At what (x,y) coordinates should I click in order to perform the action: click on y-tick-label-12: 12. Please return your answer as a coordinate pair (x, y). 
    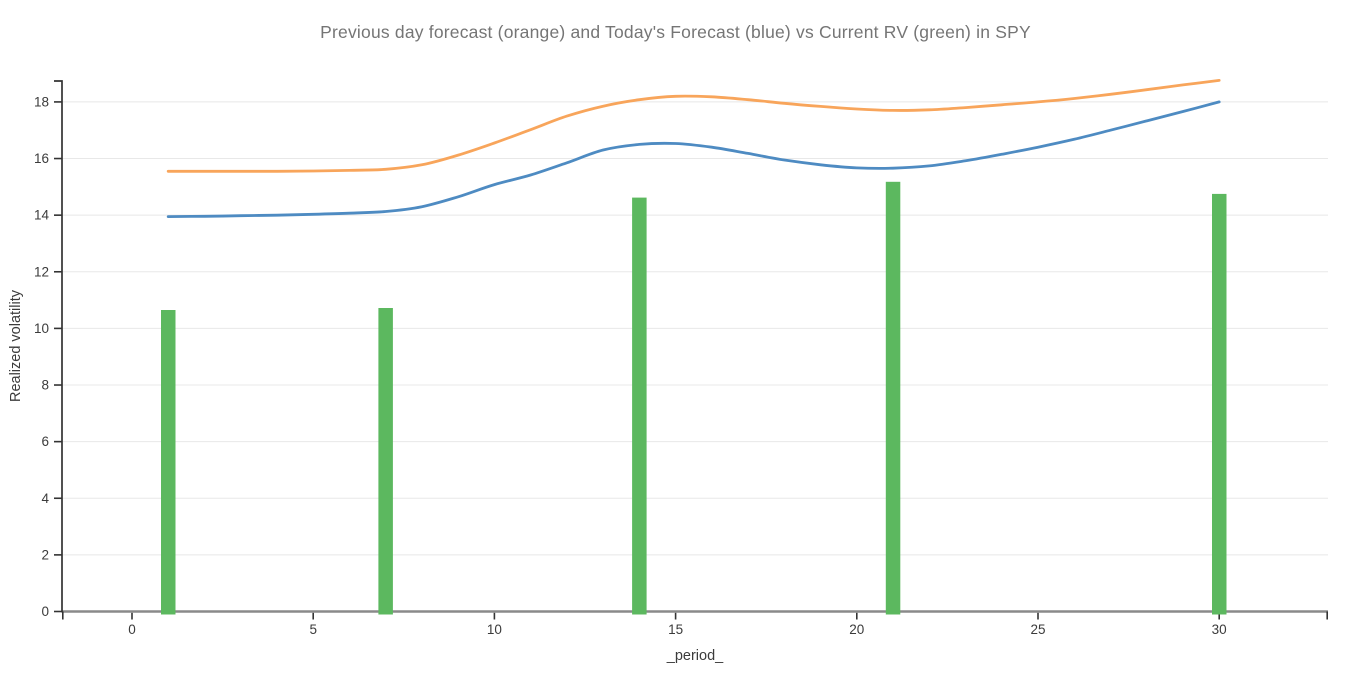
    Looking at the image, I should click on (41, 271).